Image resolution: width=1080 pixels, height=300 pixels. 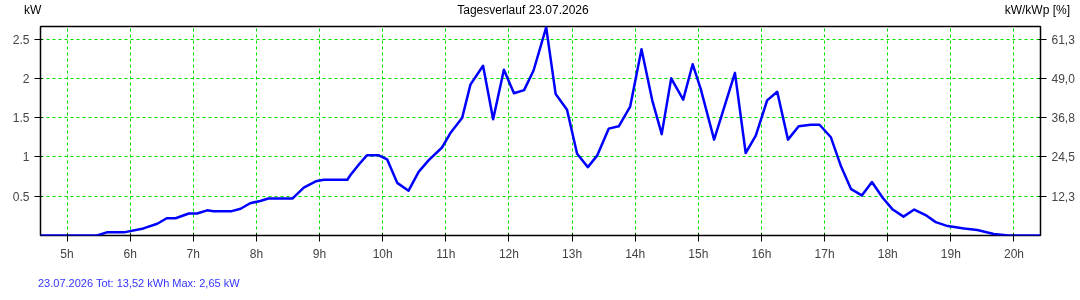 I want to click on chart-title: Tagesverlauf 23.07.2026, so click(x=523, y=10).